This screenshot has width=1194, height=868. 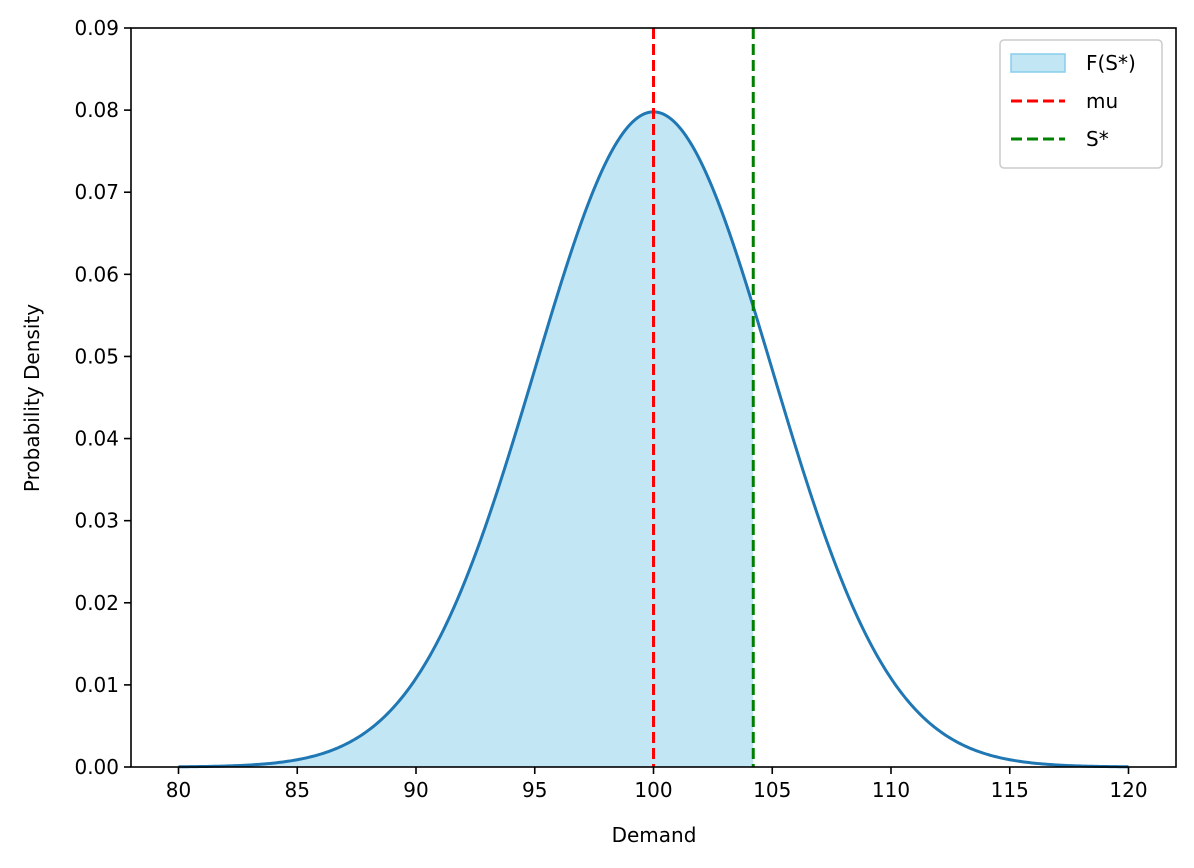 I want to click on x-tick-label: 105, so click(x=772, y=790).